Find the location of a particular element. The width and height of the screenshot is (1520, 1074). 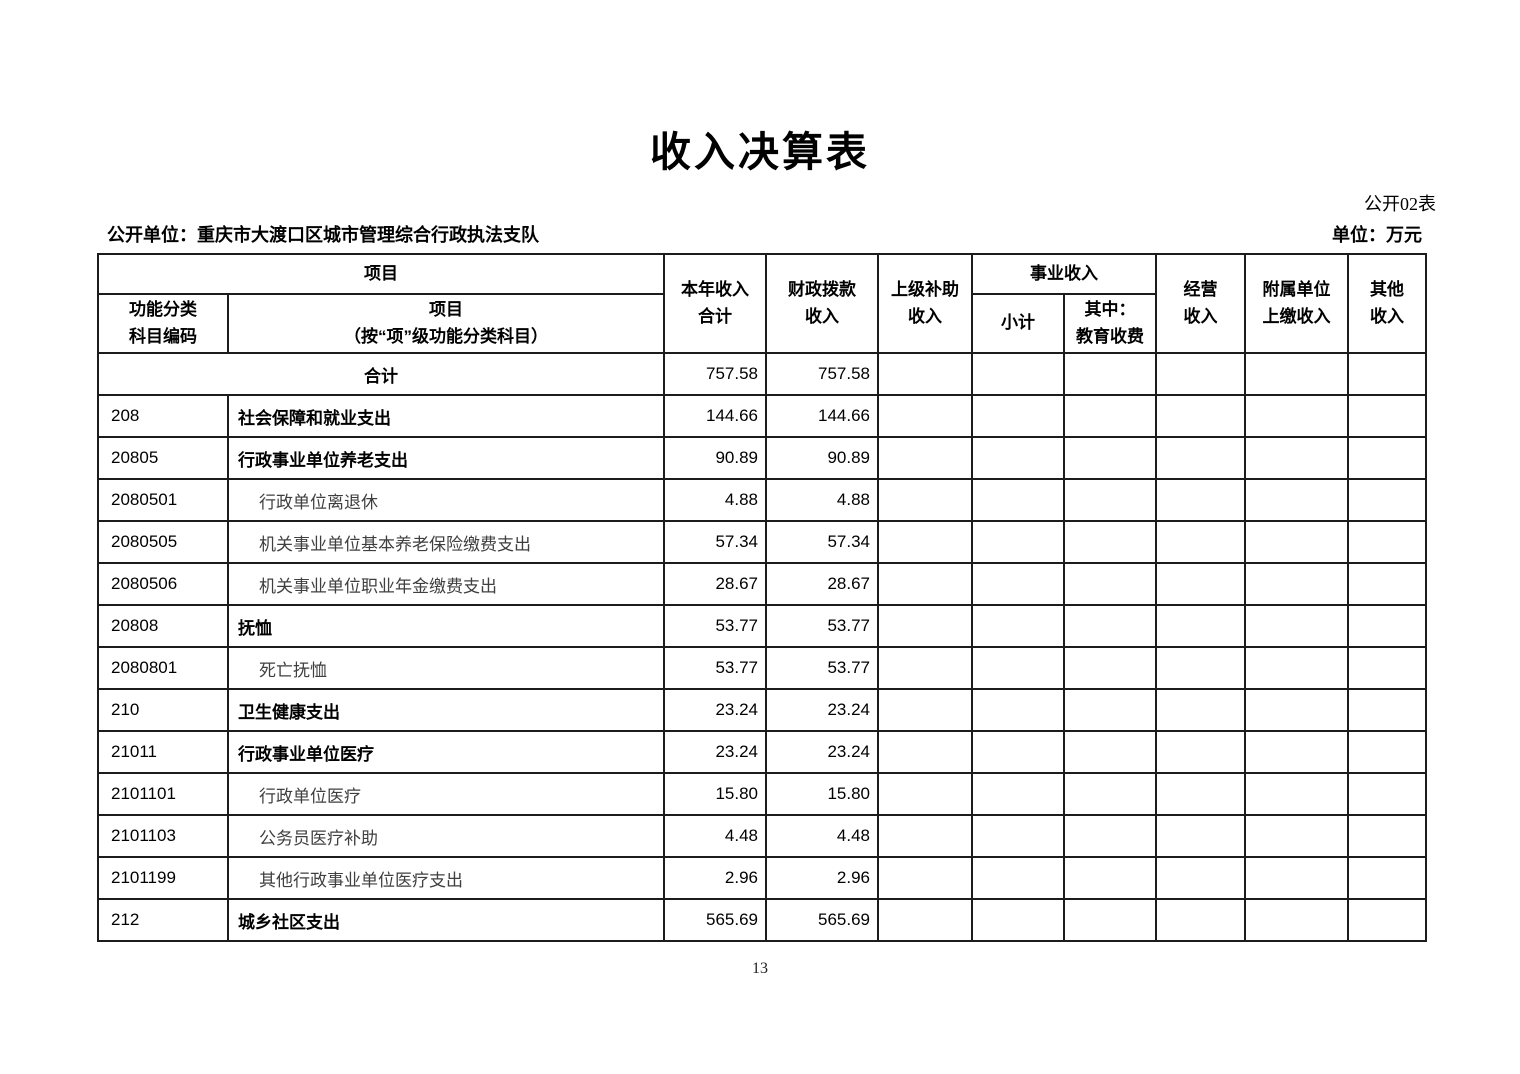

value-cell-fiscal: 90.89 is located at coordinates (822, 458).